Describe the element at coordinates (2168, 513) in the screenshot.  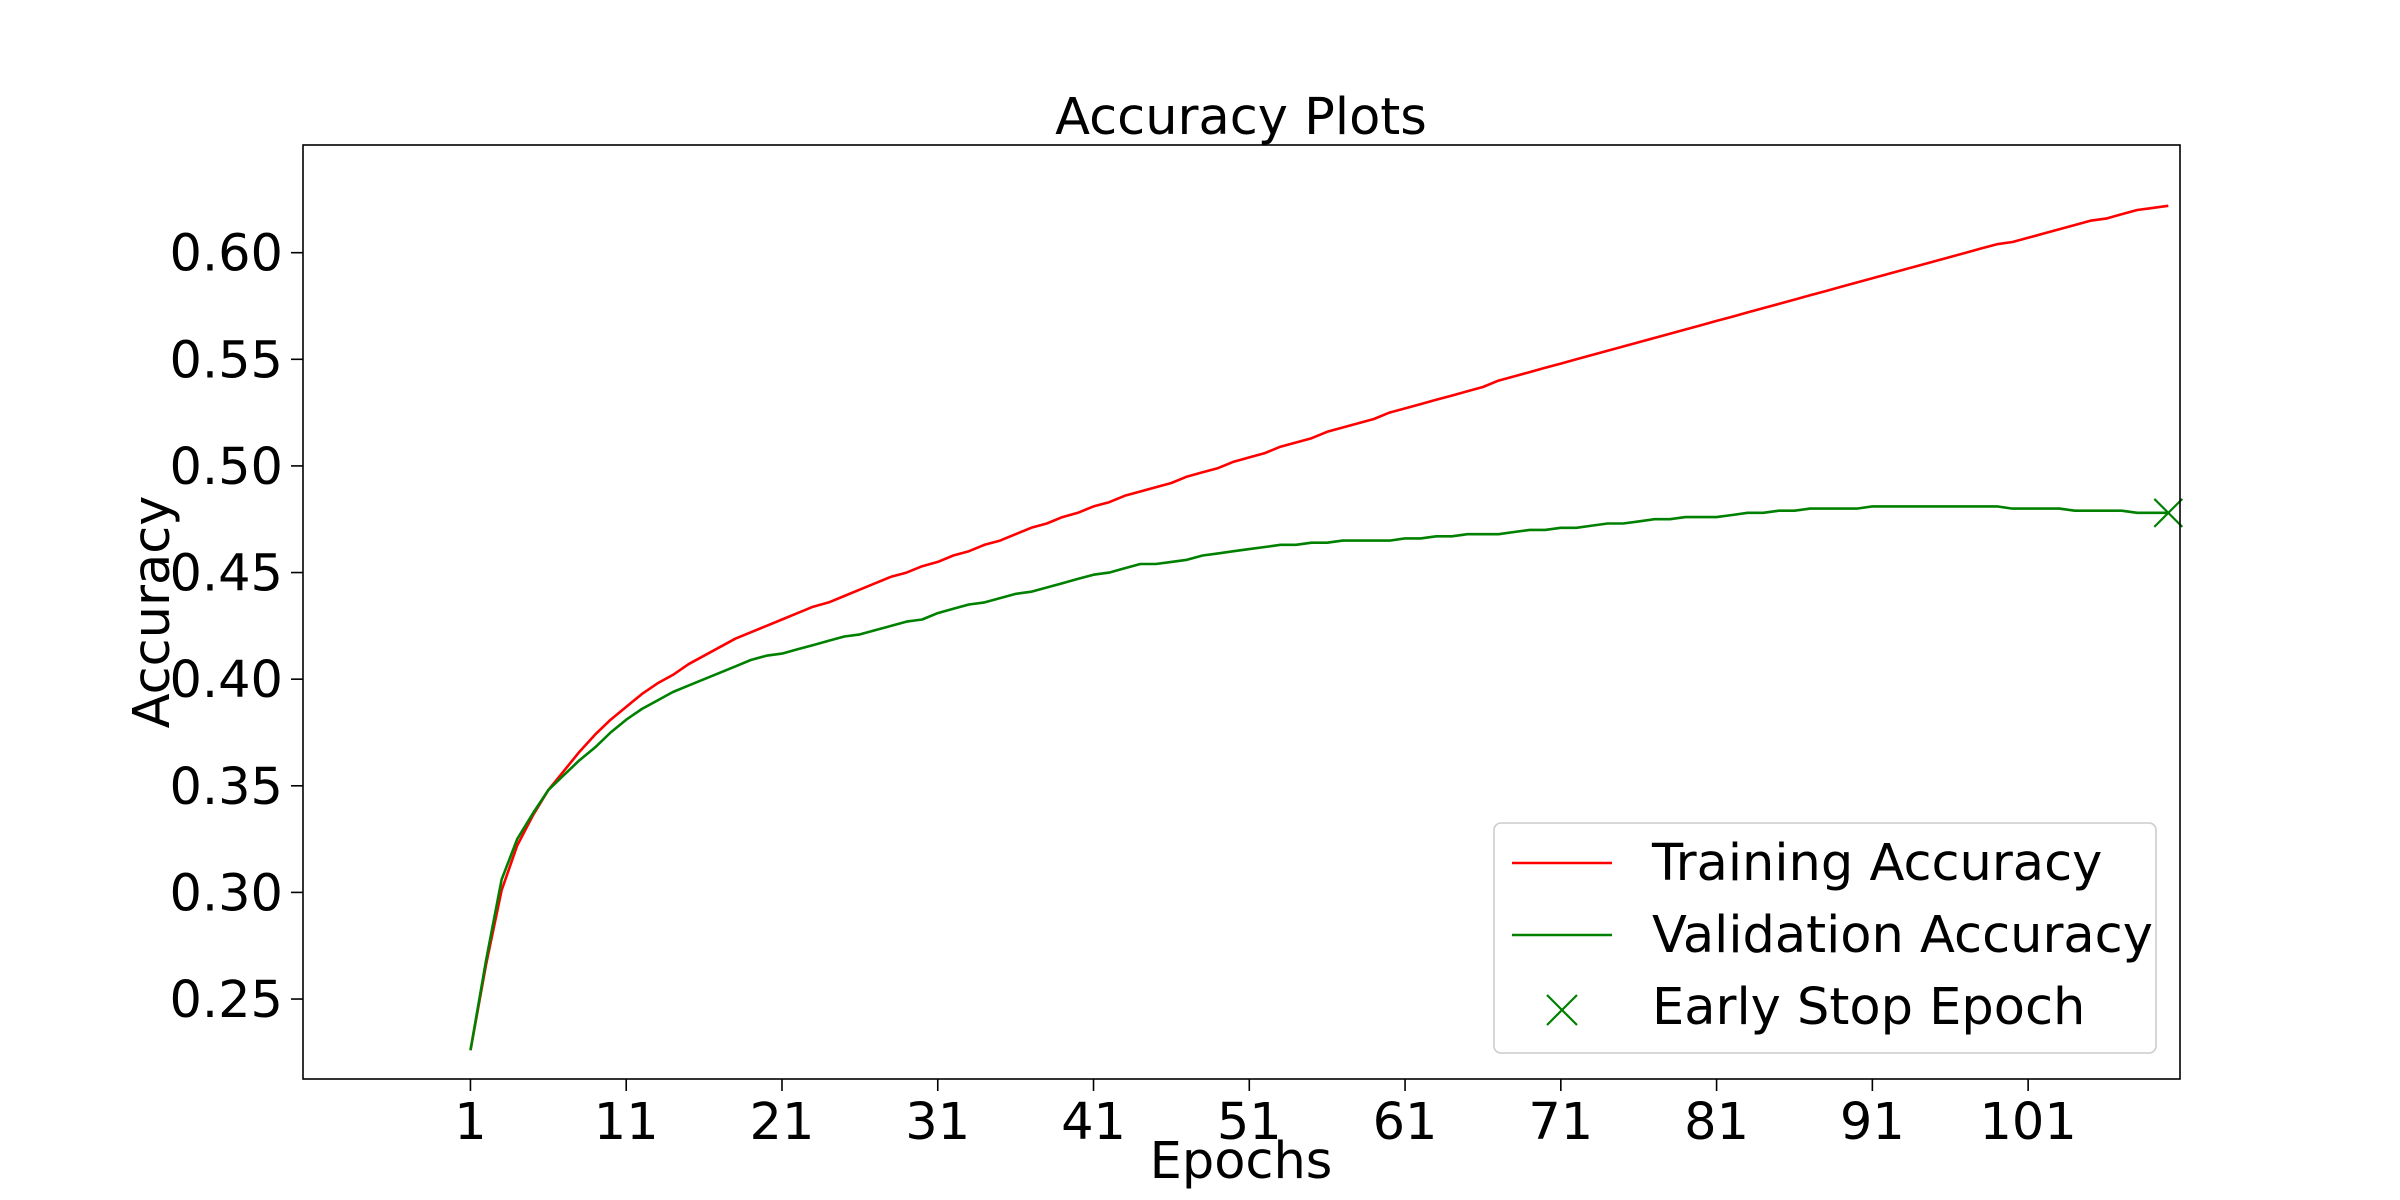
I see `early-stop-marker` at that location.